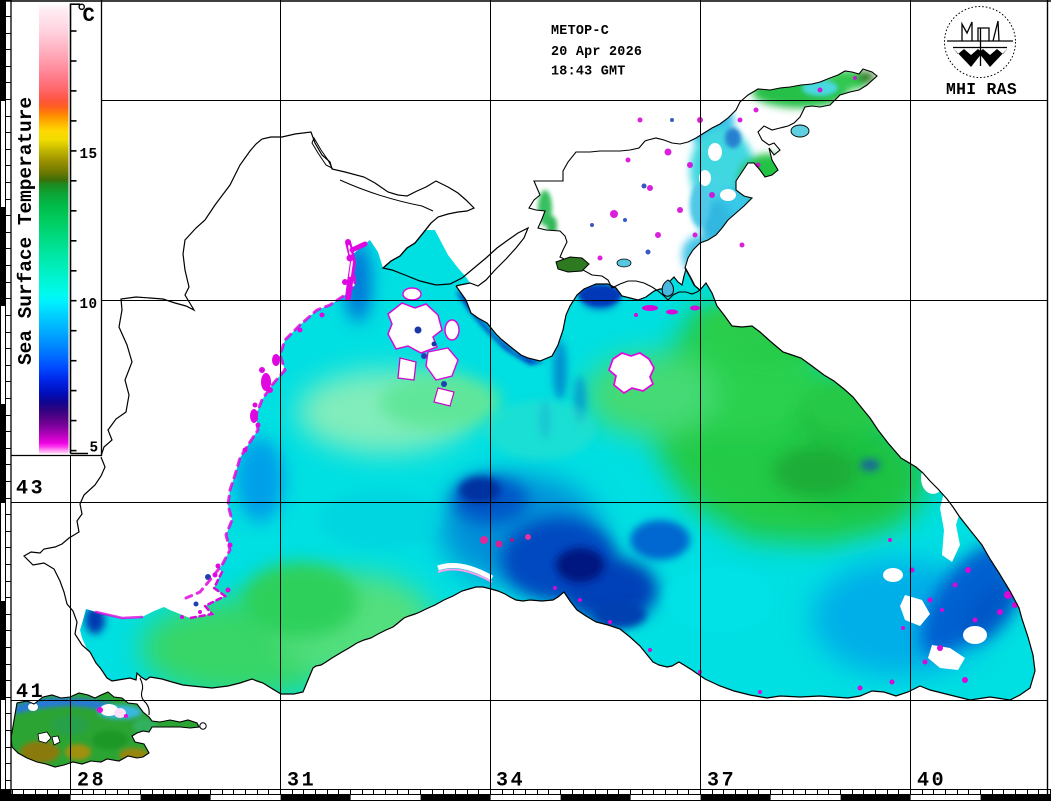 The height and width of the screenshot is (801, 1051). What do you see at coordinates (580, 31) in the screenshot?
I see `svg-text: METOP-C` at bounding box center [580, 31].